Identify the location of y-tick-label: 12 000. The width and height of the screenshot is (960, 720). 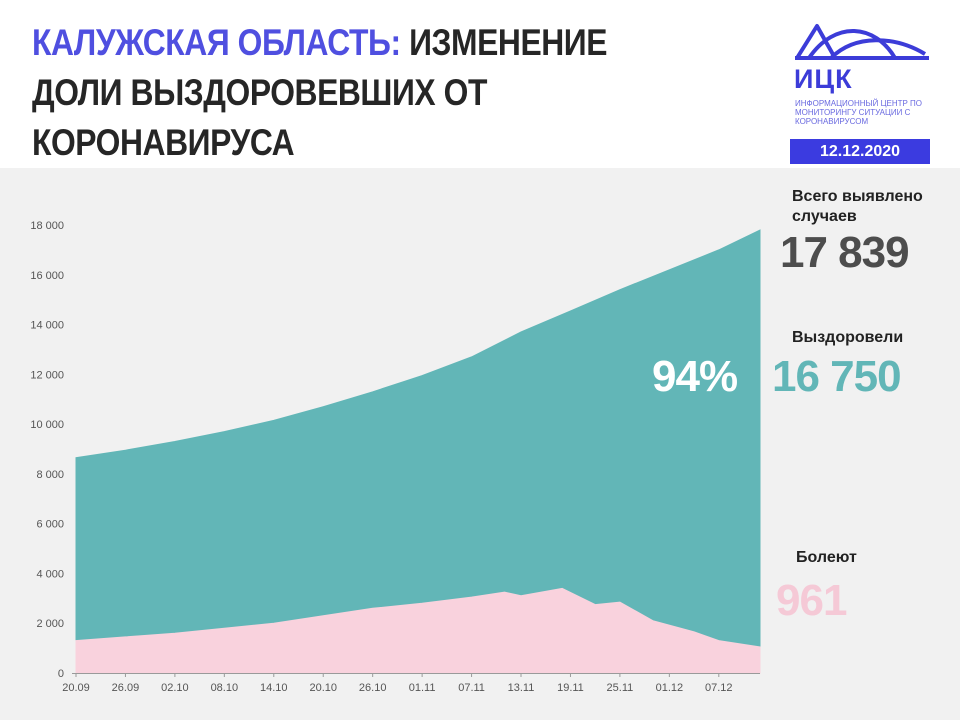
(47, 375).